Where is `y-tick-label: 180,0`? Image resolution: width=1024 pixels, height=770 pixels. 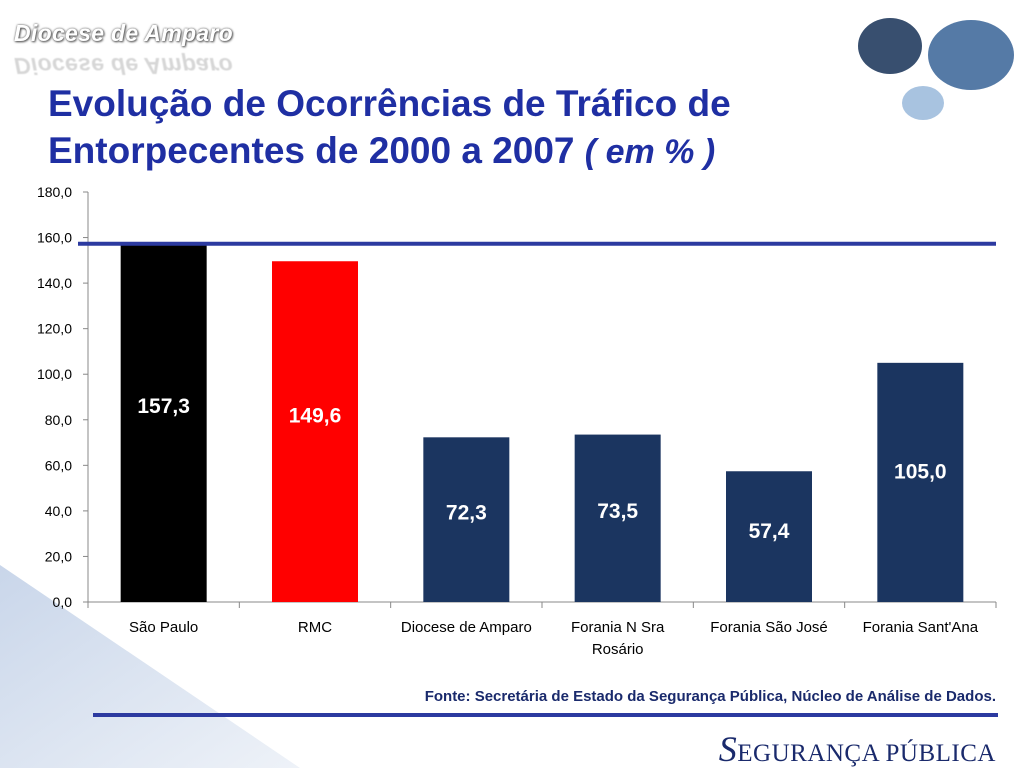
y-tick-label: 180,0 is located at coordinates (54, 192).